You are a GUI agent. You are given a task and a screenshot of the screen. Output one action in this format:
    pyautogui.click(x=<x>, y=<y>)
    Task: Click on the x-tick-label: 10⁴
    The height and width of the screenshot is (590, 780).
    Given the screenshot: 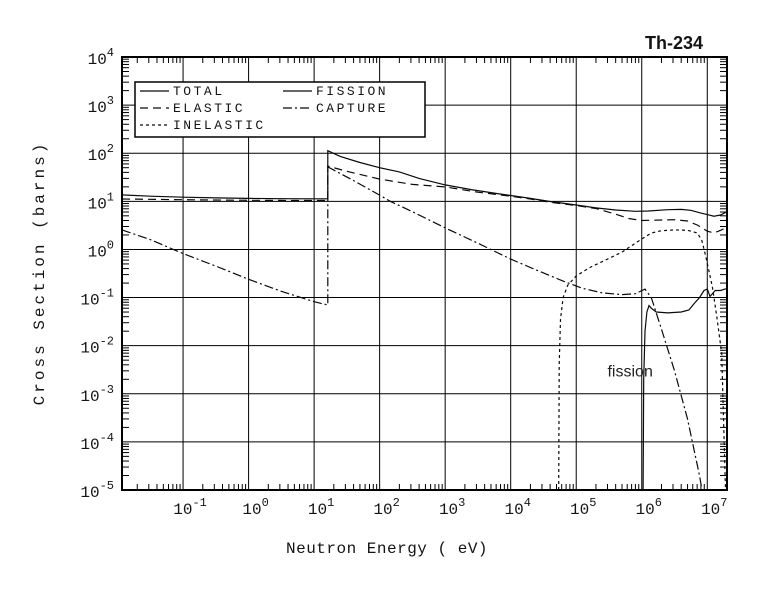 What is the action you would take?
    pyautogui.click(x=517, y=507)
    